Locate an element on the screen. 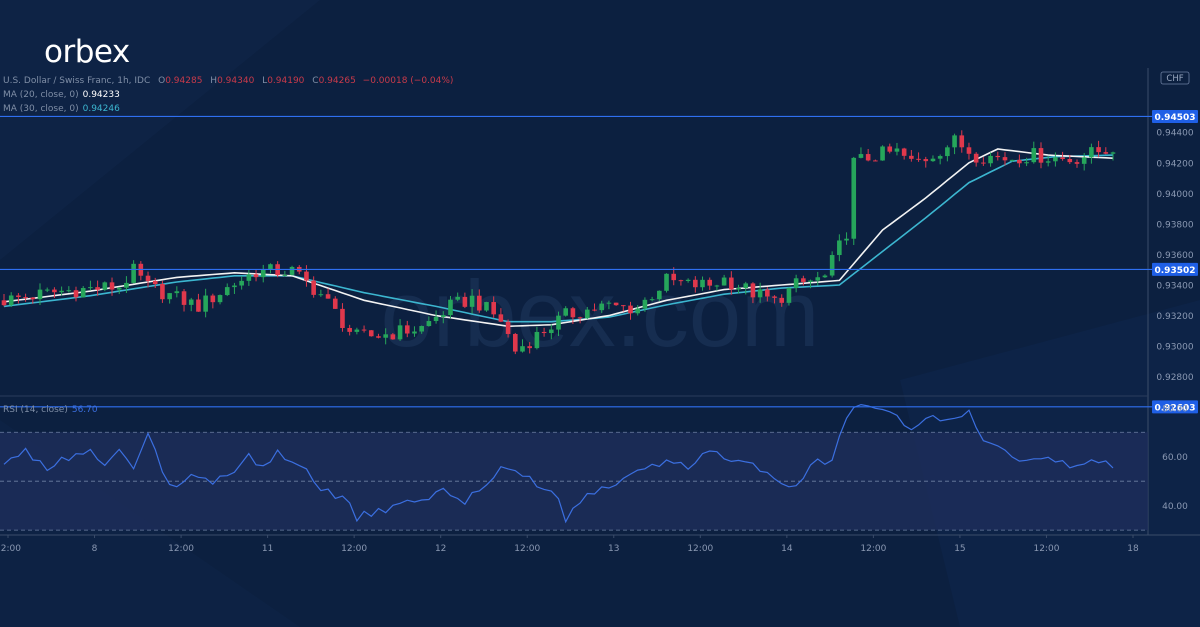  orbex-logo: orbex is located at coordinates (87, 52).